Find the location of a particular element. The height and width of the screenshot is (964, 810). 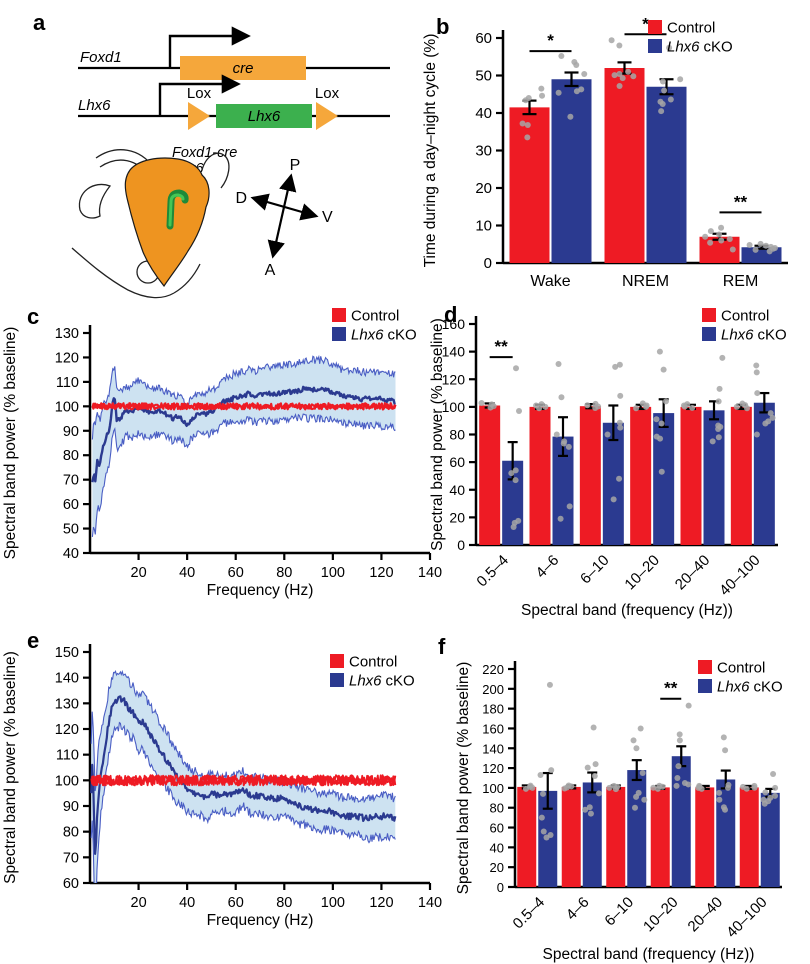

foxd1-gene-label: Foxd1 is located at coordinates (101, 57).